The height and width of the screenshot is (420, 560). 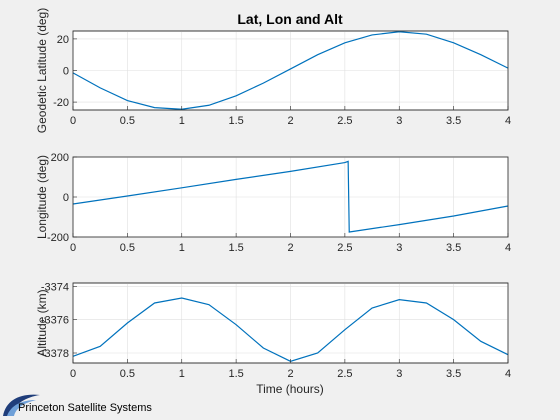 What do you see at coordinates (63, 40) in the screenshot?
I see `y-tick-label: 20` at bounding box center [63, 40].